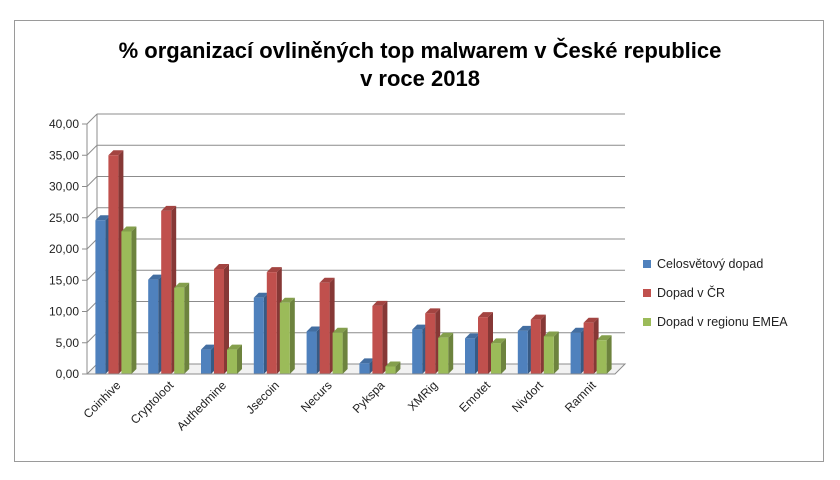 This screenshot has width=840, height=480. What do you see at coordinates (474, 396) in the screenshot?
I see `x-tick-label: Emotet` at bounding box center [474, 396].